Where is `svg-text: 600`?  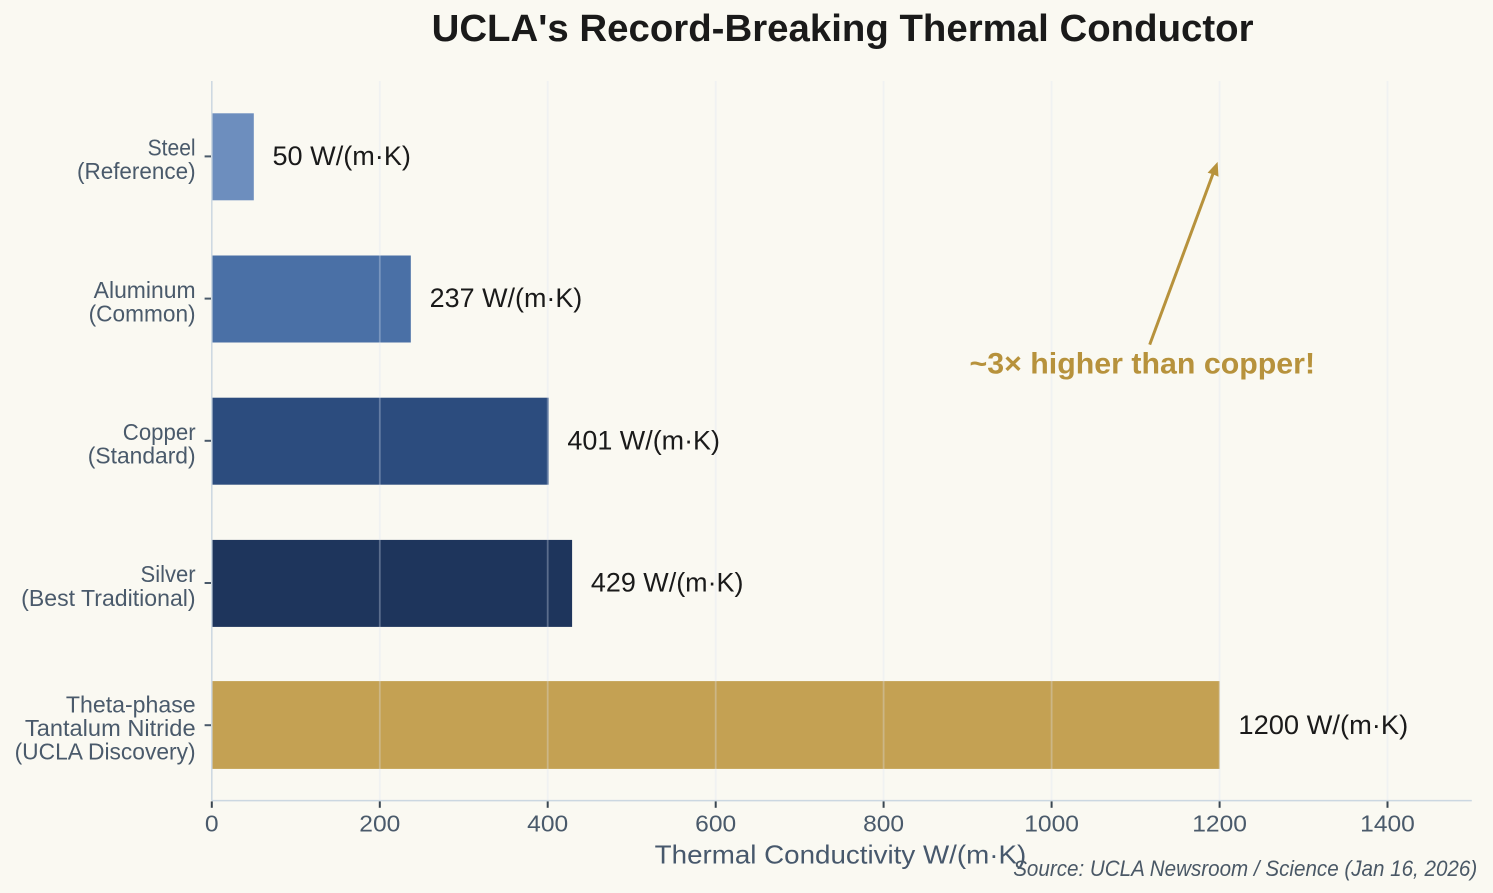 svg-text: 600 is located at coordinates (715, 824).